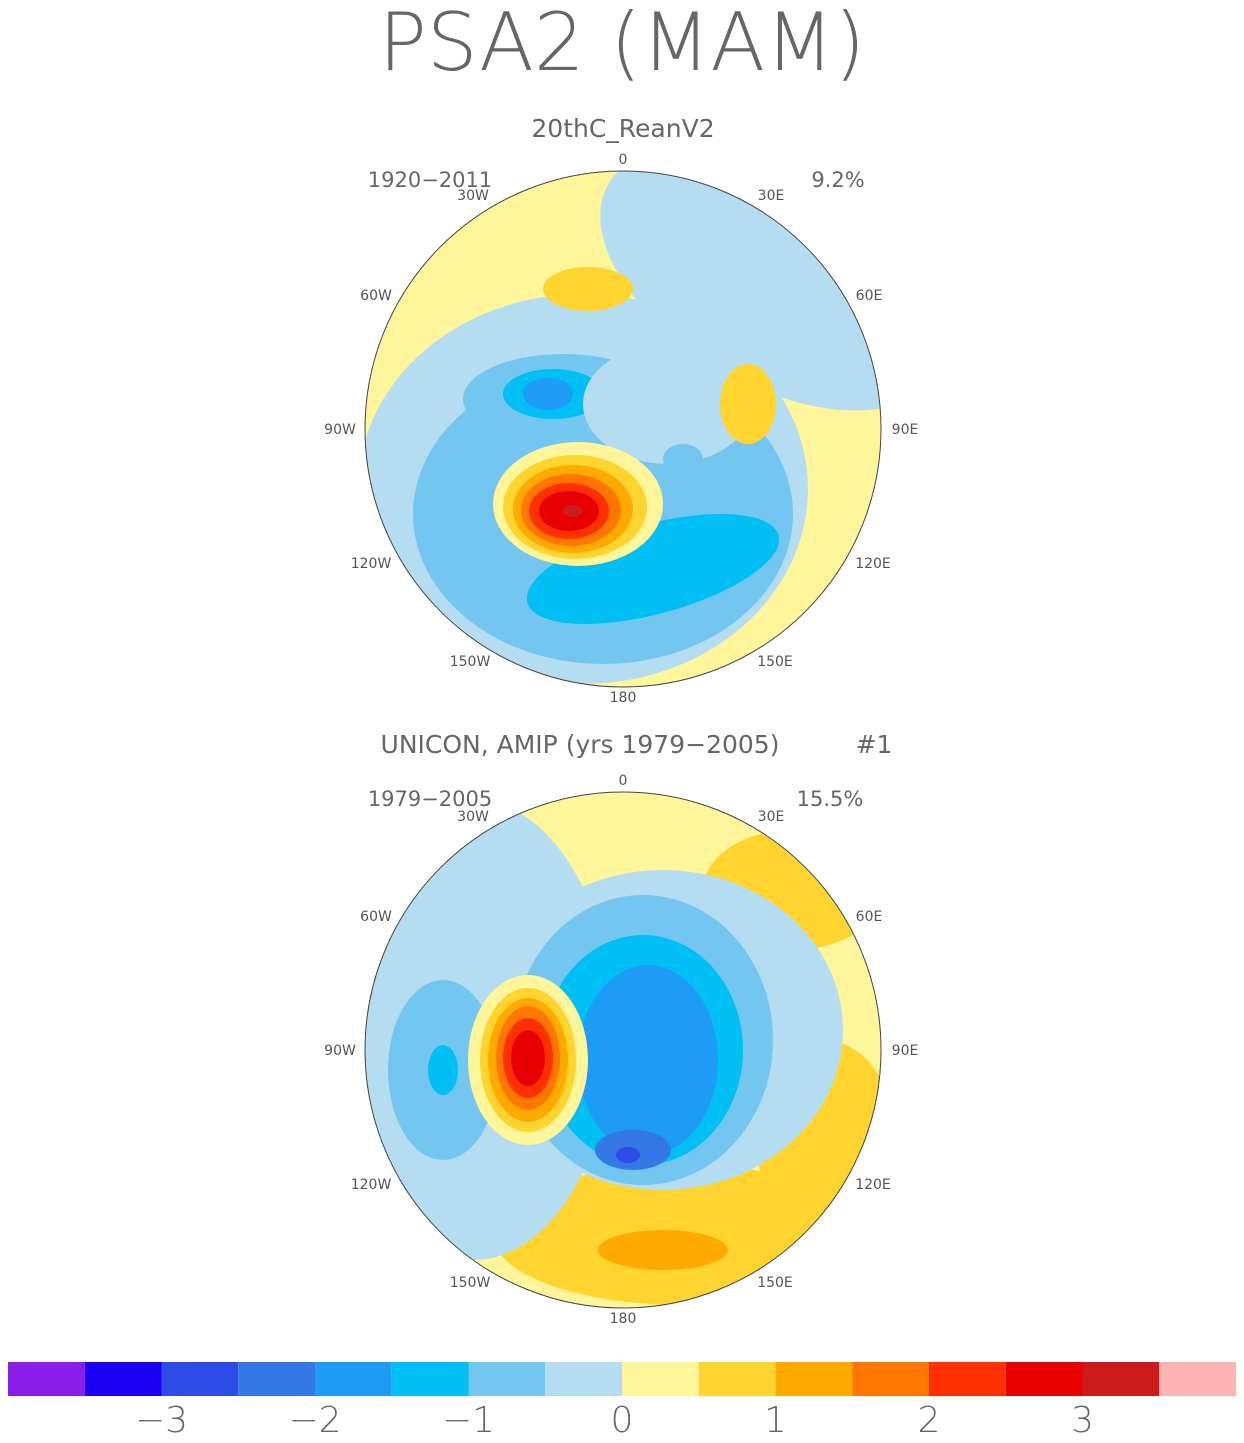 The width and height of the screenshot is (1244, 1443). I want to click on panel-title: UNICON, AMIP (yrs 1979−2005), so click(580, 744).